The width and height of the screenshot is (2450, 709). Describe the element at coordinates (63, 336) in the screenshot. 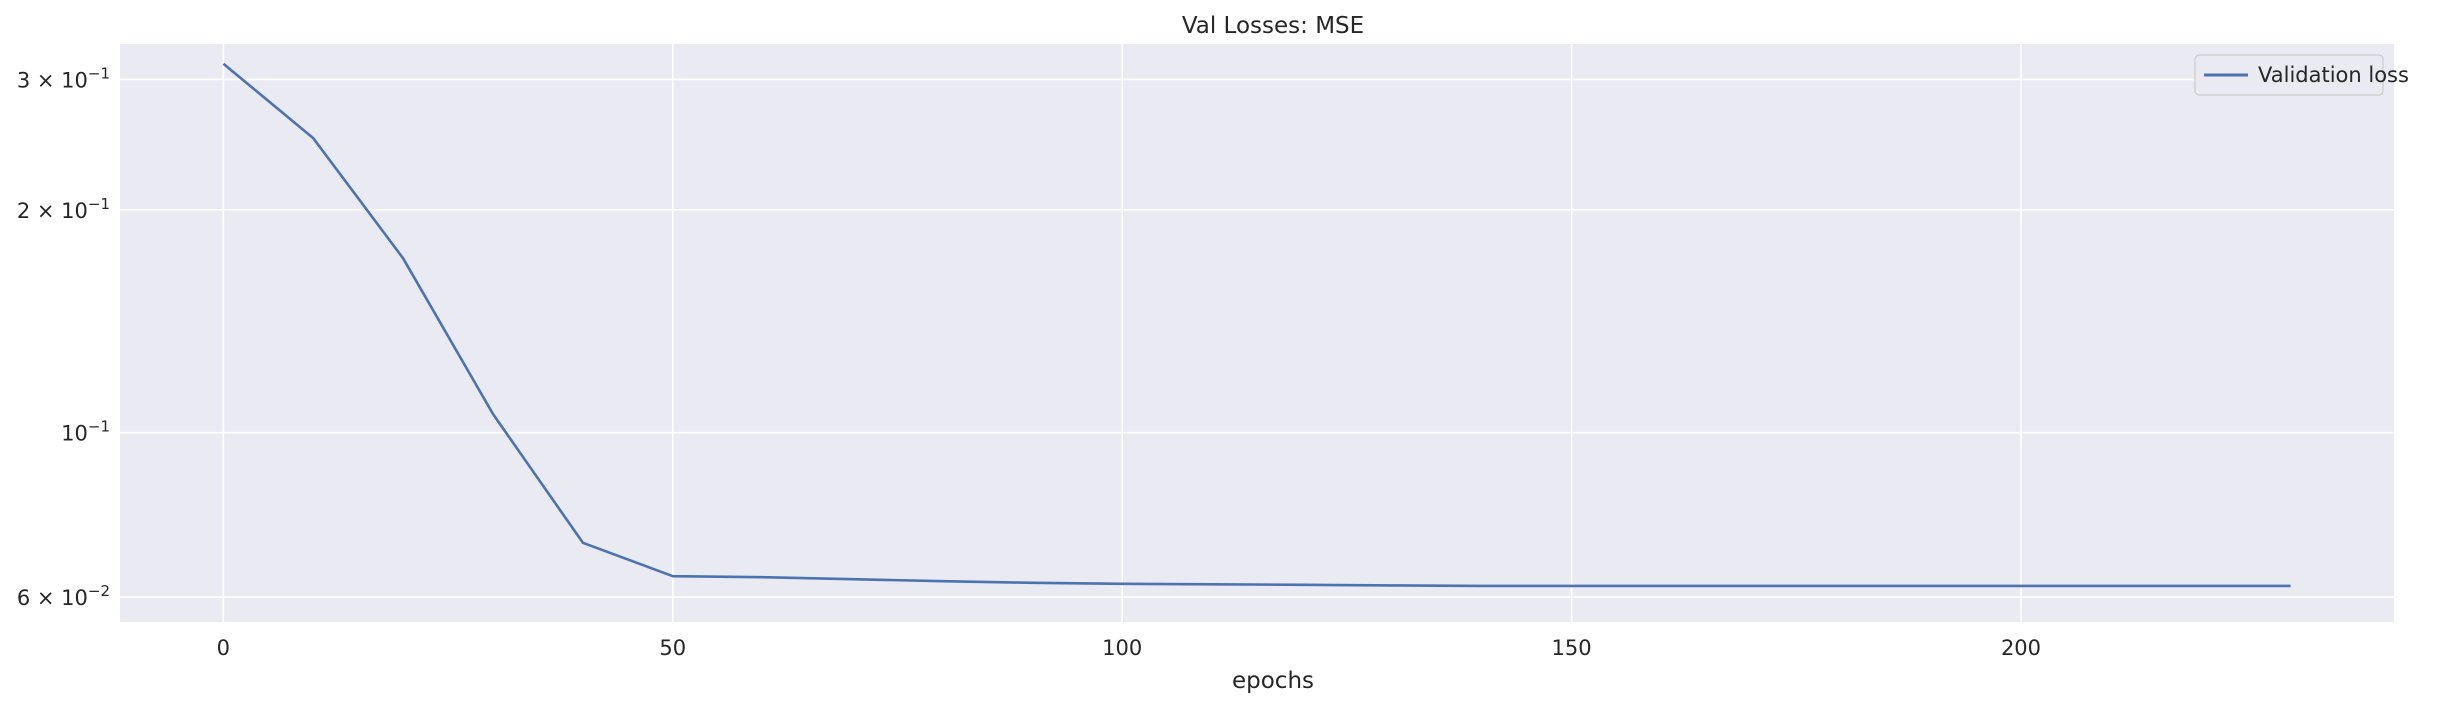

I see `y-tick-labels: 3 × 10−1 2 × 10−1 10−1 6 × 10−2` at that location.